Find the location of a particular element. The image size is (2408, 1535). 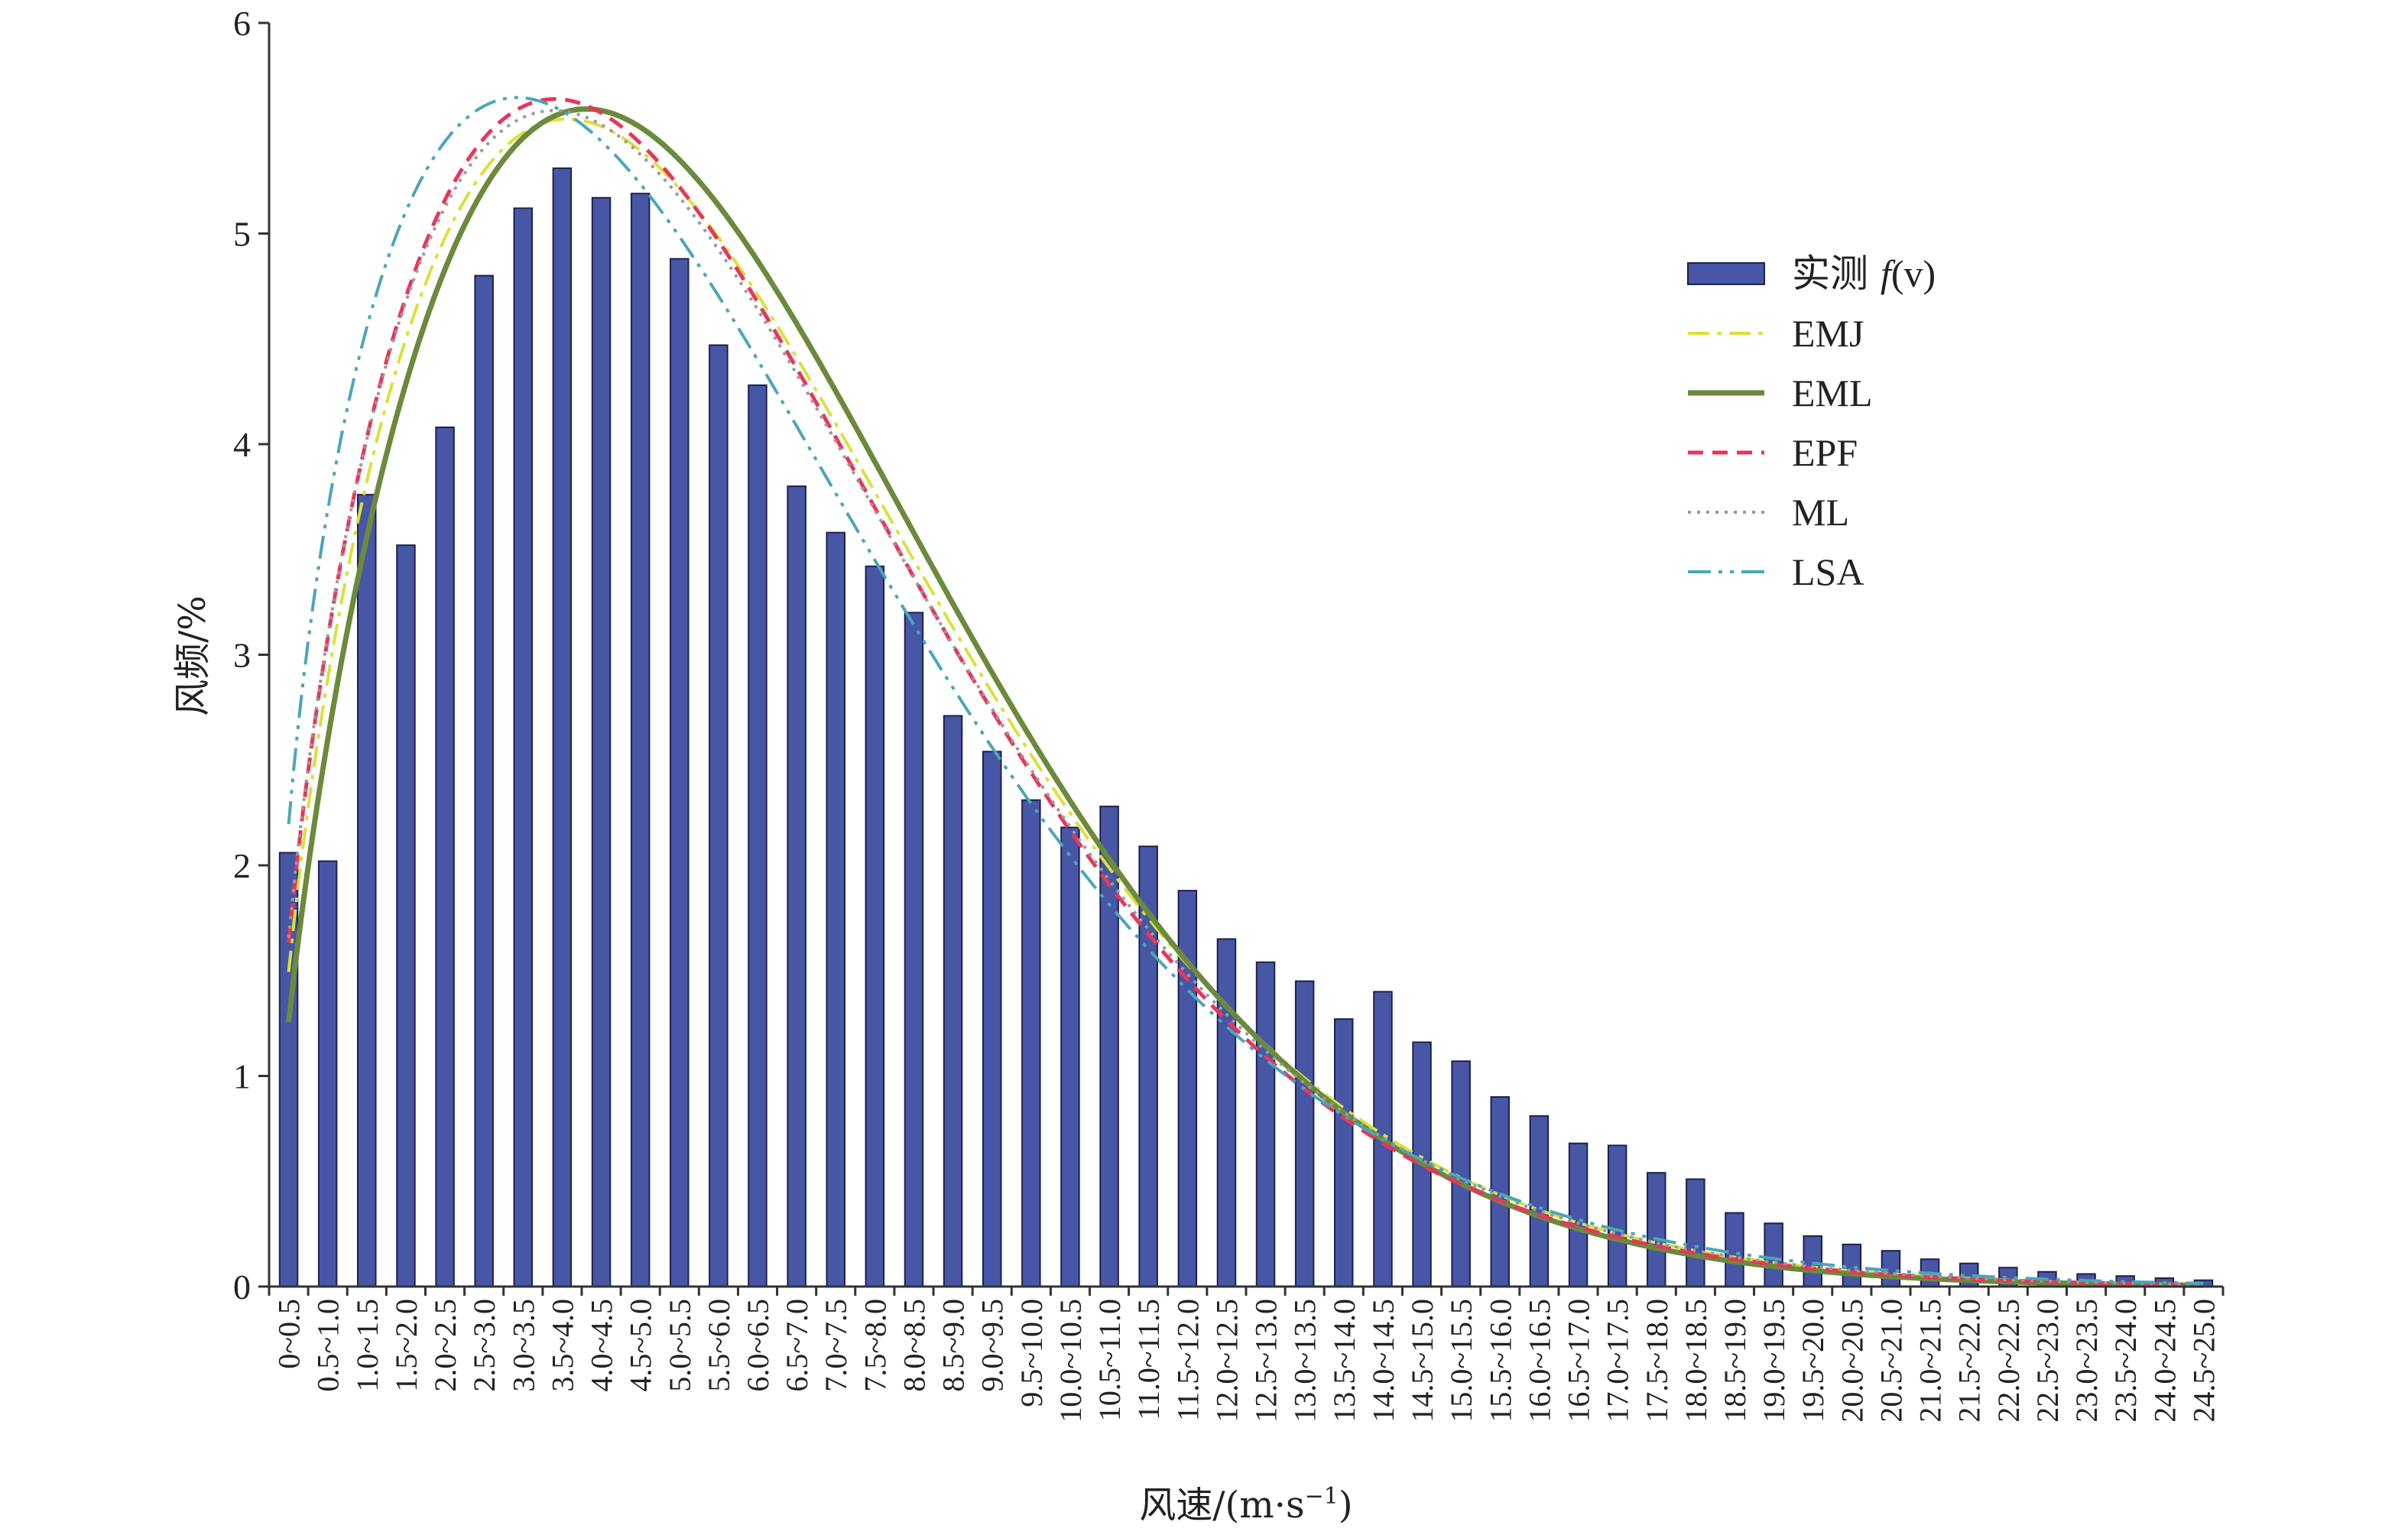

bar-12.0~12.5 is located at coordinates (1227, 1113).